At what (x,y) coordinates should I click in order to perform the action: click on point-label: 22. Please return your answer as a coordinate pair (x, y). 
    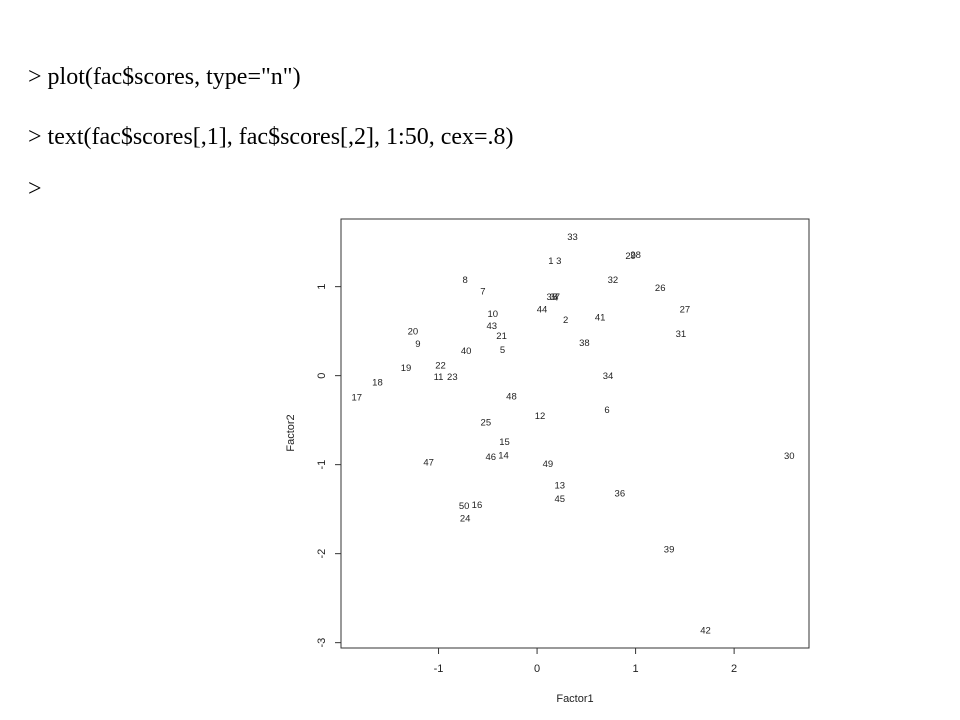
    Looking at the image, I should click on (440, 365).